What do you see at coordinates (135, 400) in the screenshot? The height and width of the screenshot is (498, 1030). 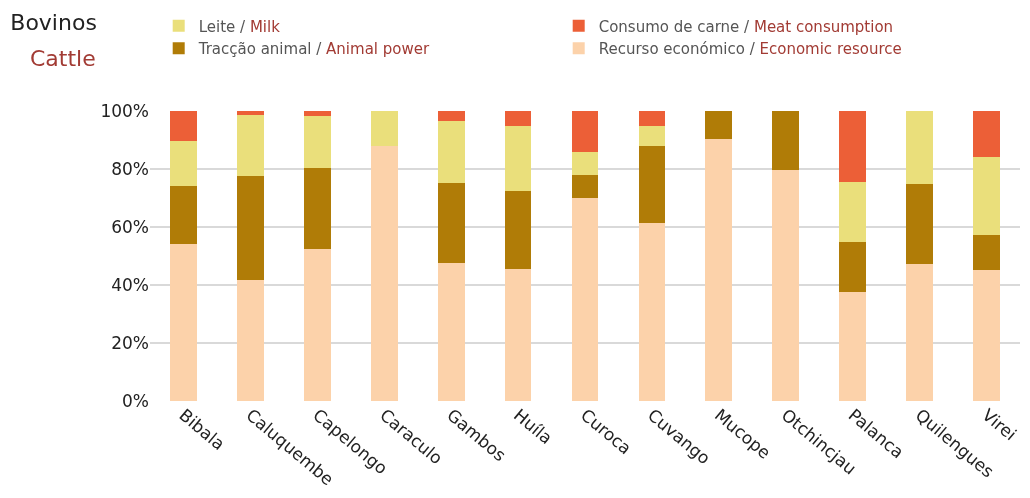 I see `y-tick-label: 0%` at bounding box center [135, 400].